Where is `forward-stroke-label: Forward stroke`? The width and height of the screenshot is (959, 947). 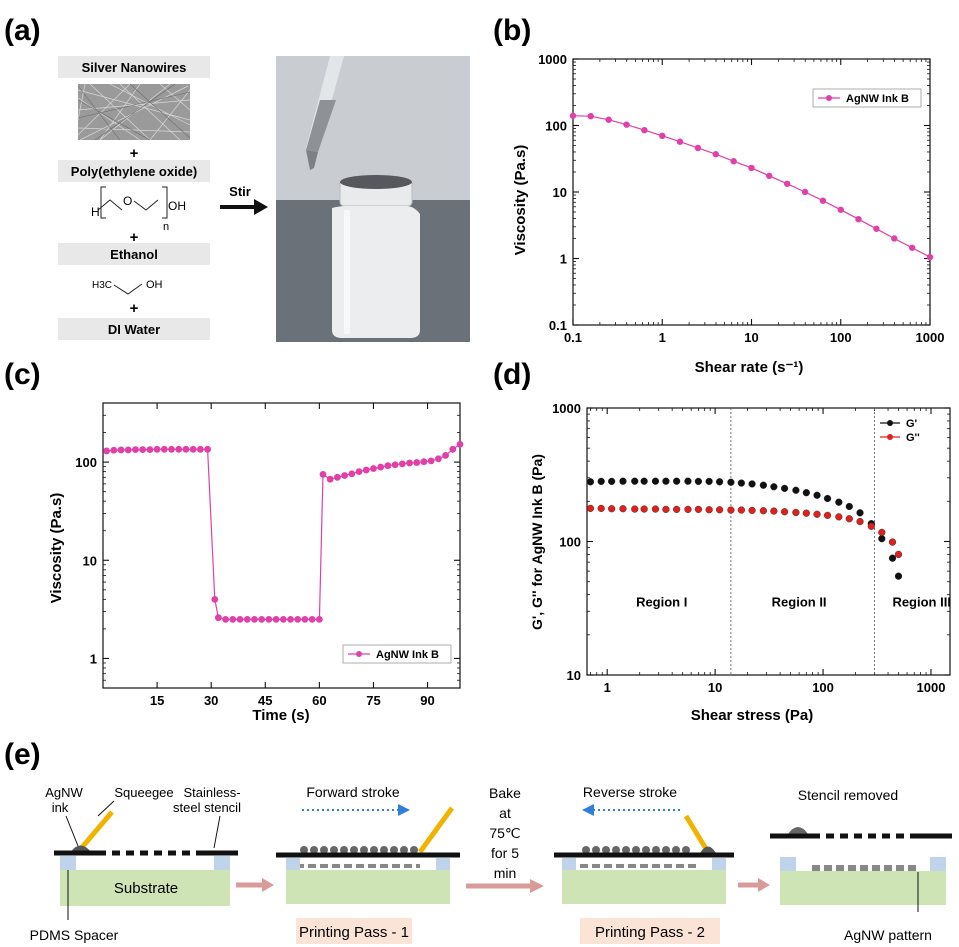
forward-stroke-label: Forward stroke is located at coordinates (353, 792).